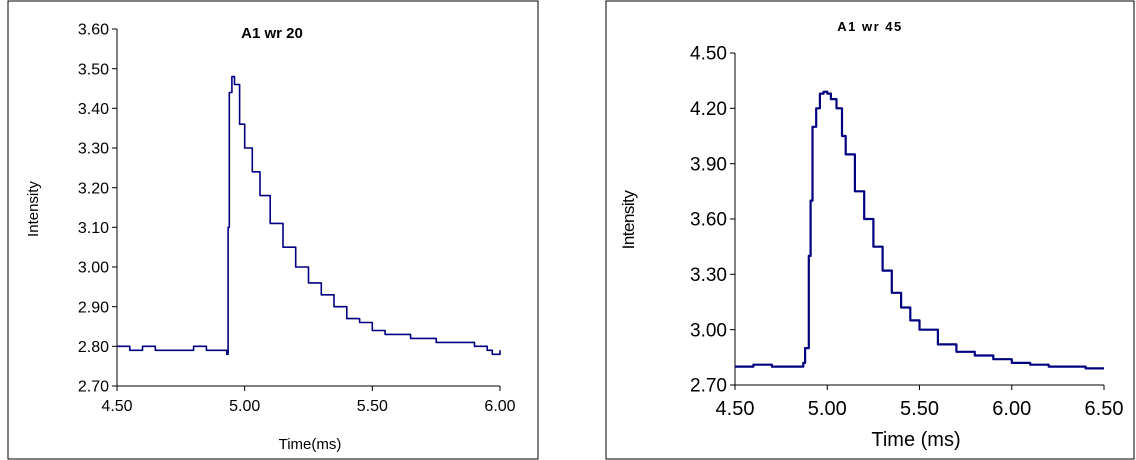 This screenshot has height=460, width=1136. What do you see at coordinates (310, 444) in the screenshot?
I see `x-axis-label: Time(ms)` at bounding box center [310, 444].